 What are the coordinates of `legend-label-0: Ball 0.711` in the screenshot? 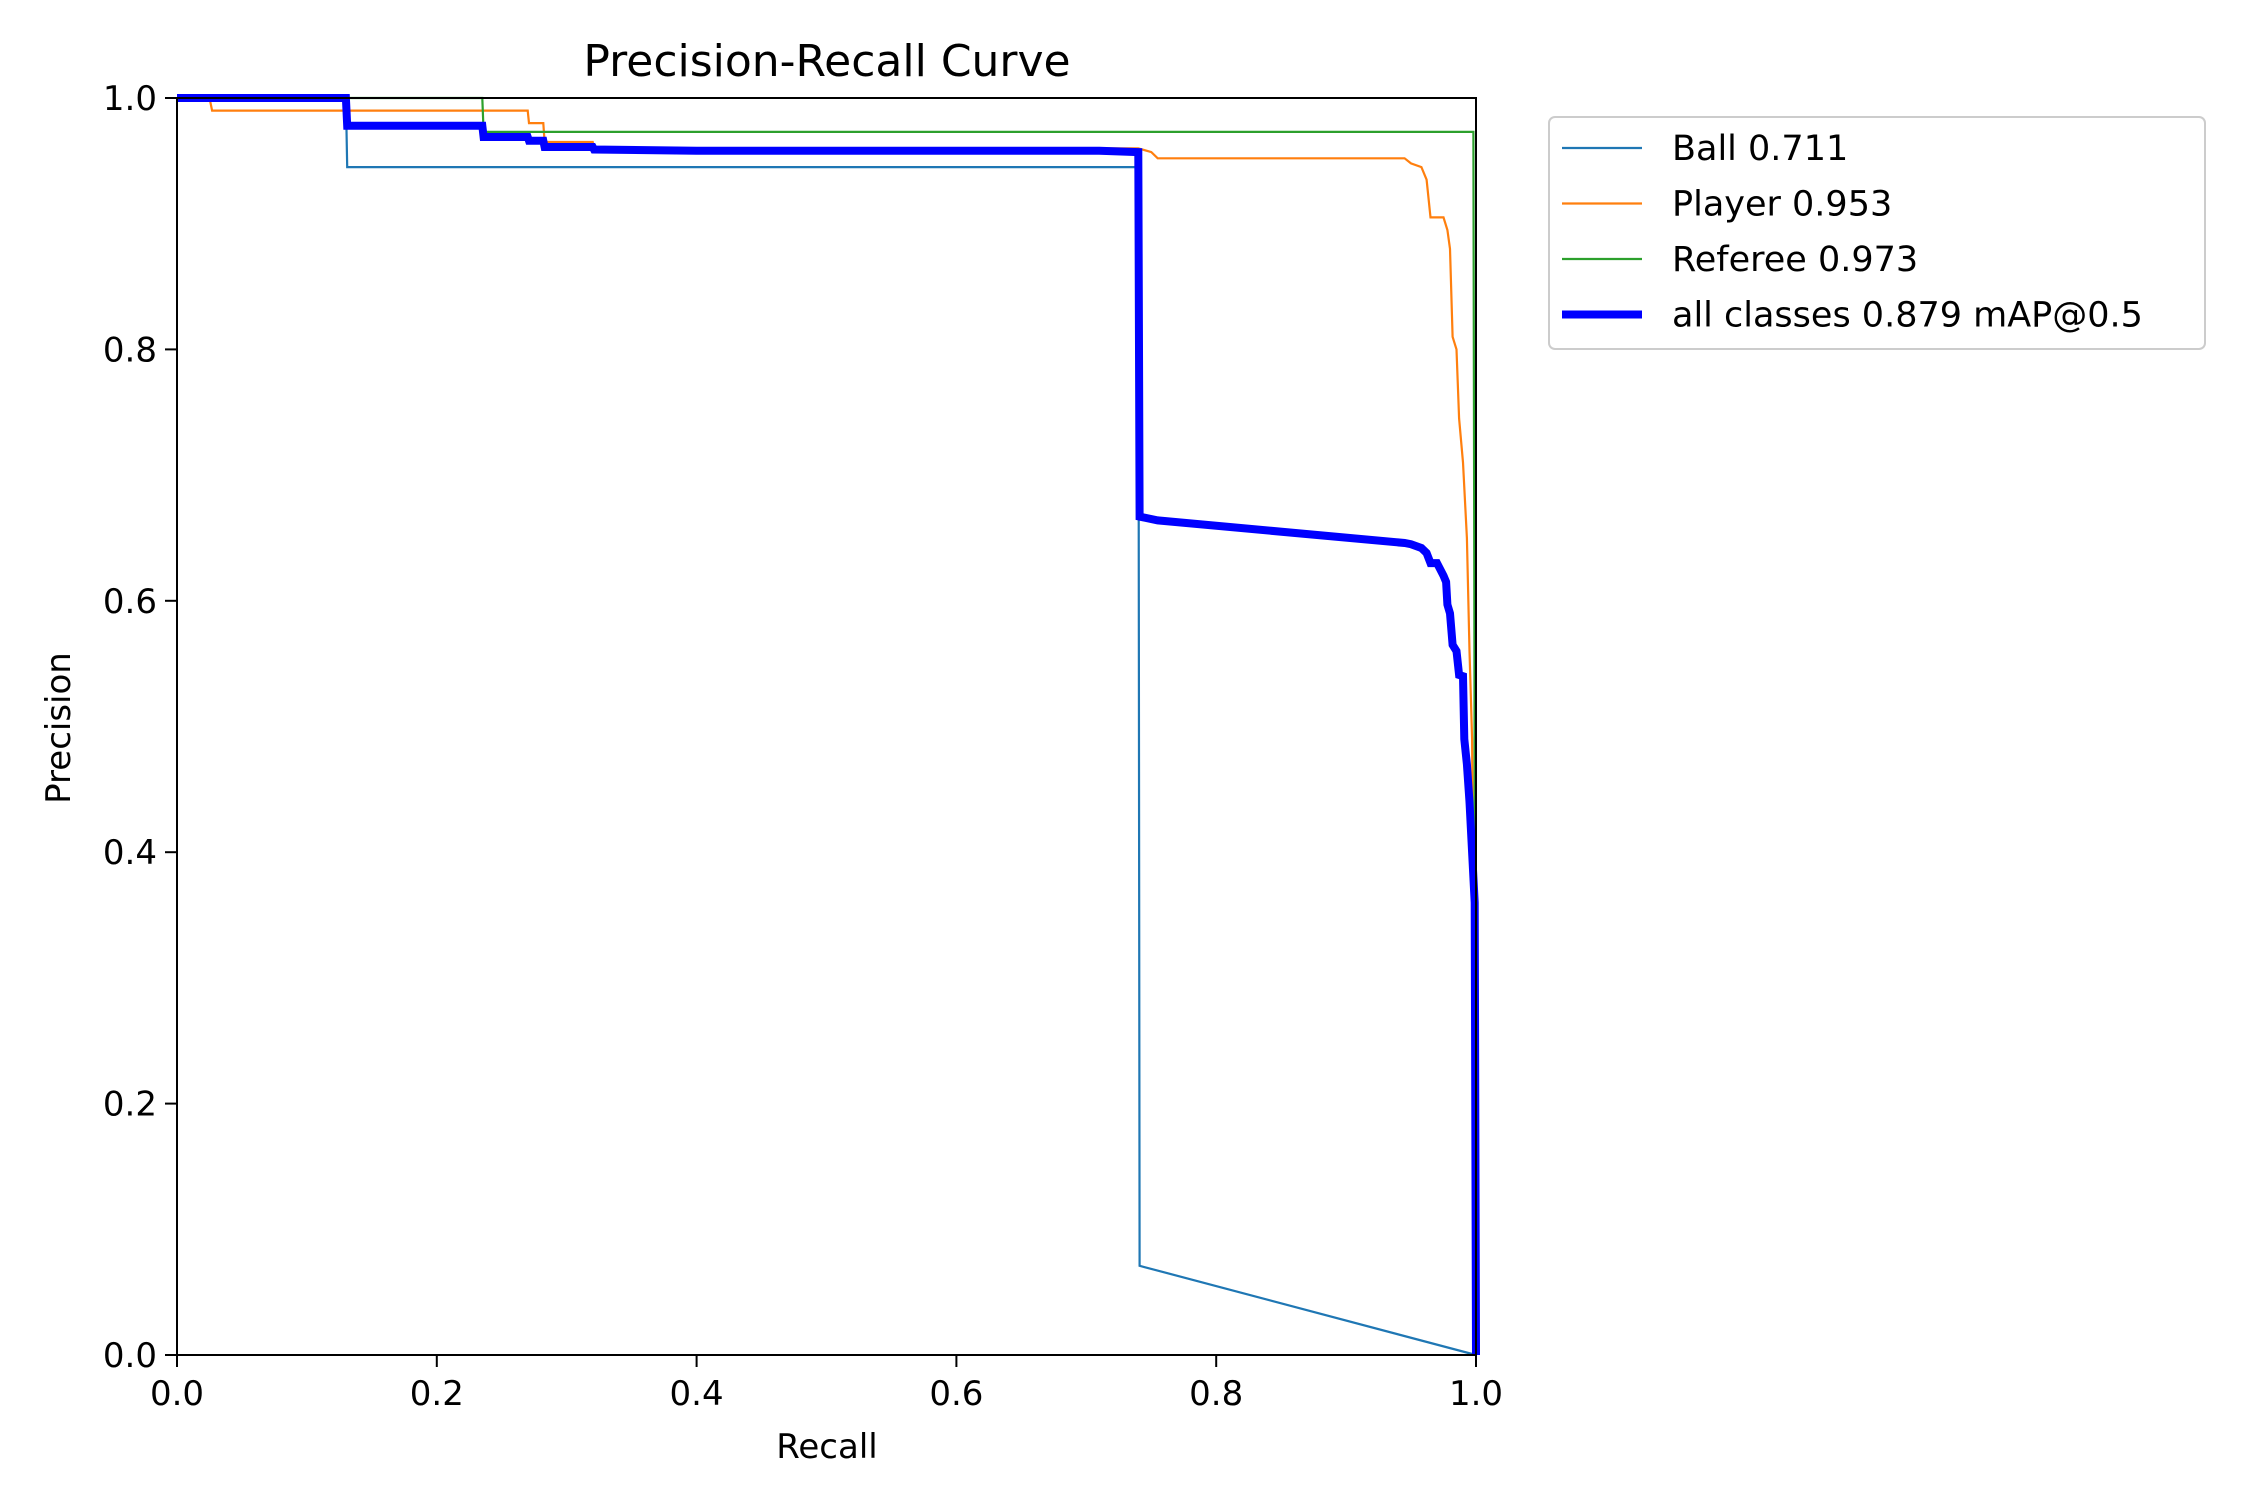 It's located at (1760, 149).